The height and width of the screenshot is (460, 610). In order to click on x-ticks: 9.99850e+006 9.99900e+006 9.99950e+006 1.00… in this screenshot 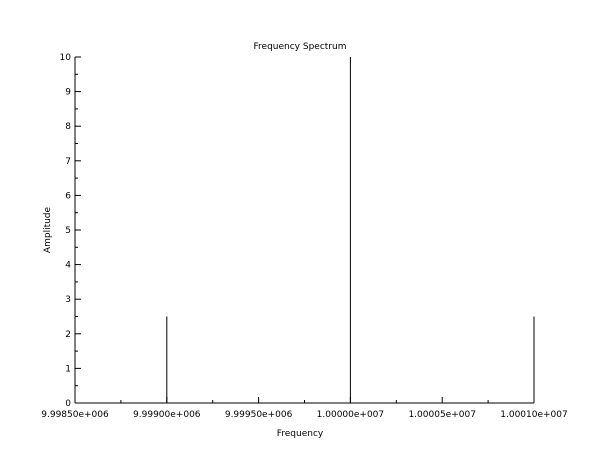, I will do `click(304, 408)`.